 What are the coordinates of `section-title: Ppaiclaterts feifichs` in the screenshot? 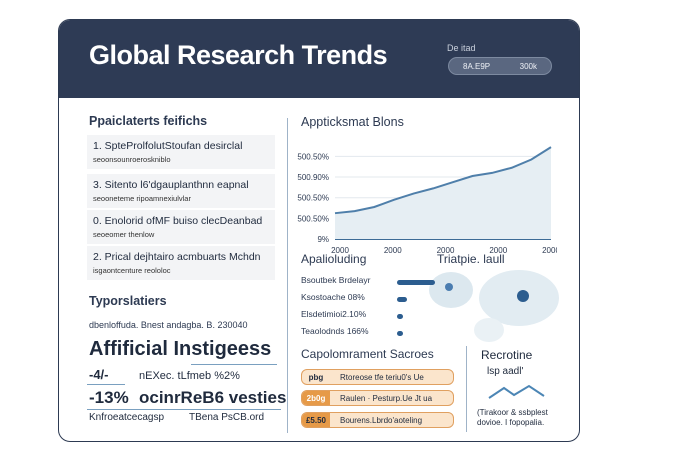 It's located at (148, 121).